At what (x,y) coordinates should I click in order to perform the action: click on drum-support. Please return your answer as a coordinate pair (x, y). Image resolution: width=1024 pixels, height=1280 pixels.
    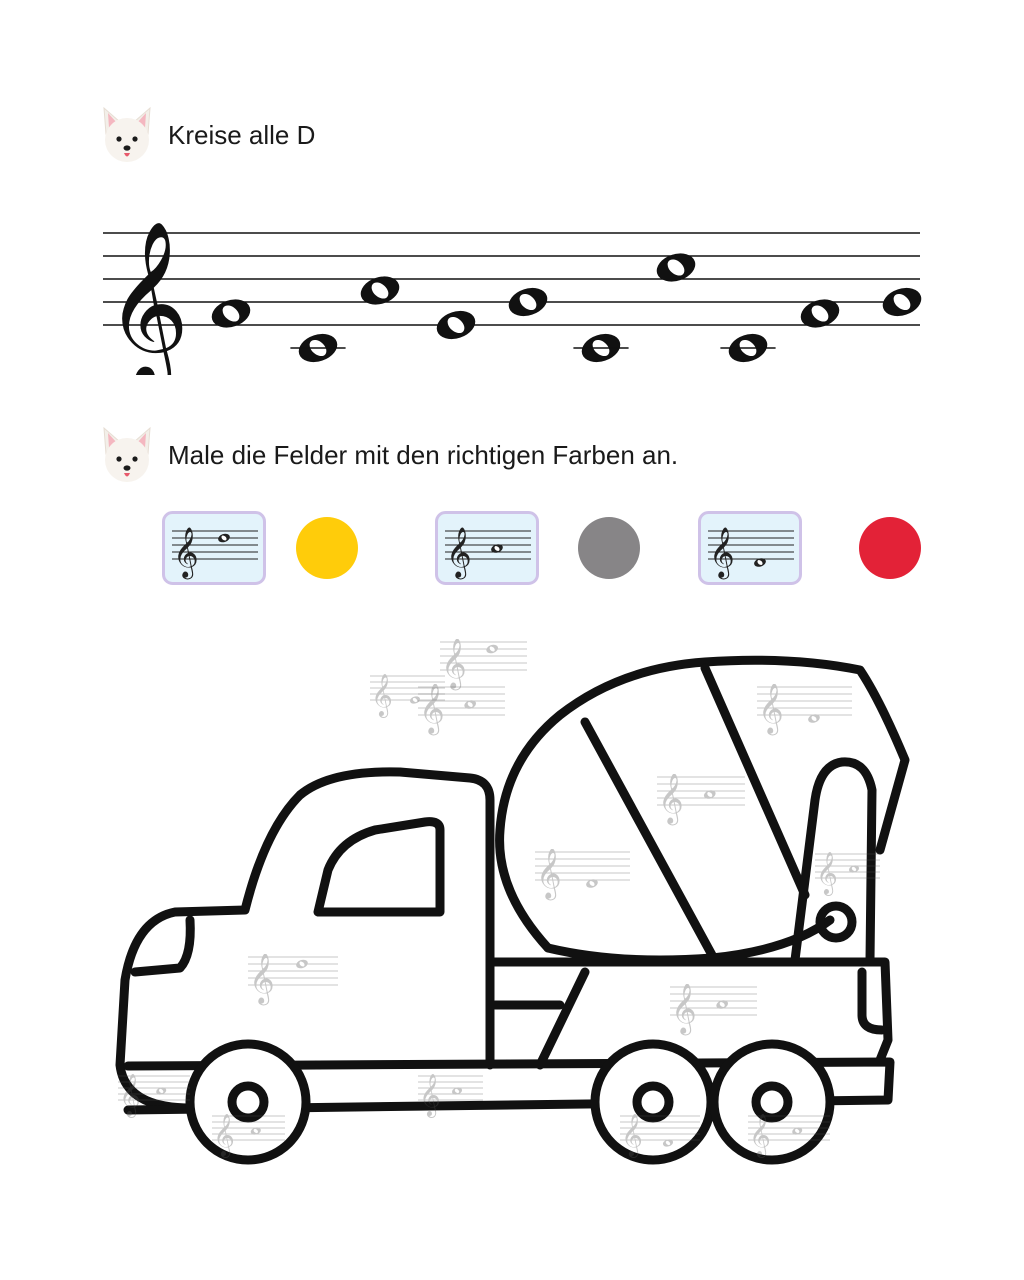
    Looking at the image, I should click on (833, 861).